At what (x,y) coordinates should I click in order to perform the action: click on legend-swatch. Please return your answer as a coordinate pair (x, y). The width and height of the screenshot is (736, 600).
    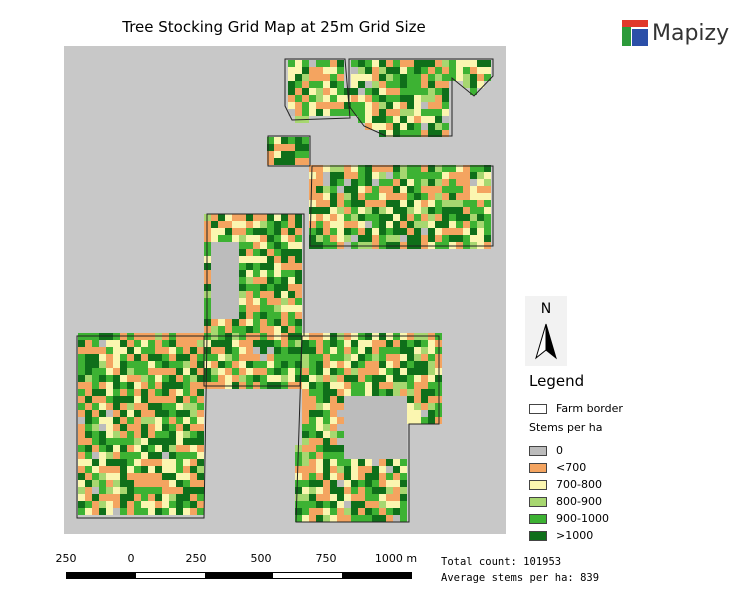
    Looking at the image, I should click on (538, 450).